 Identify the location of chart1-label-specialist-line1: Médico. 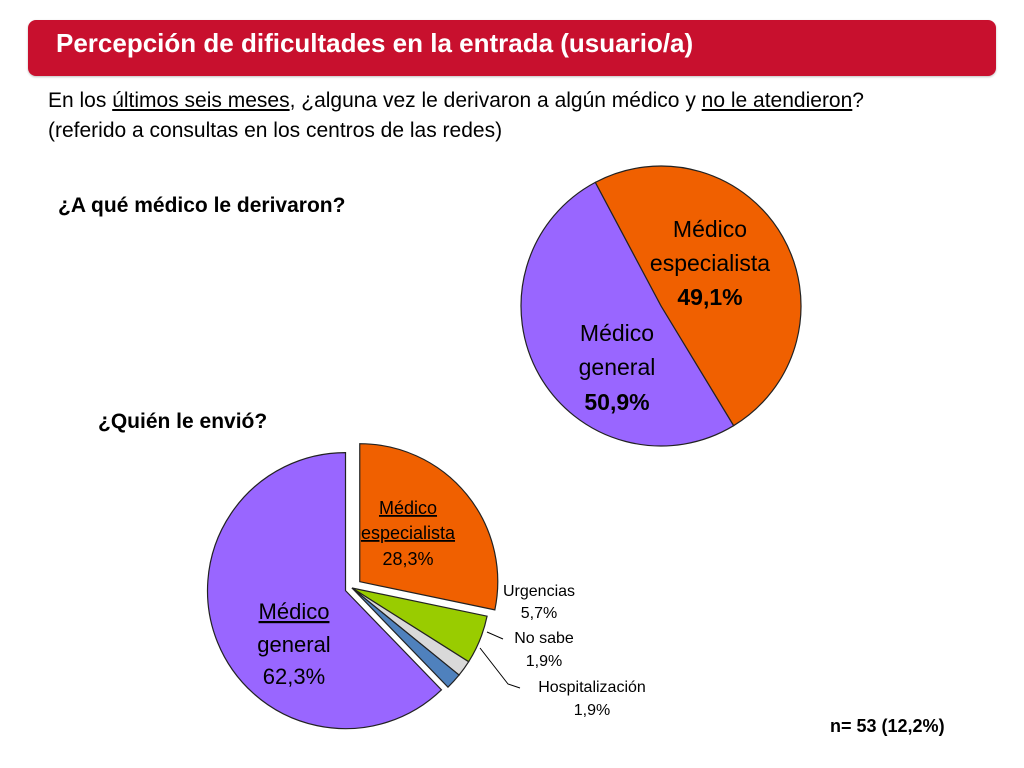
(710, 229).